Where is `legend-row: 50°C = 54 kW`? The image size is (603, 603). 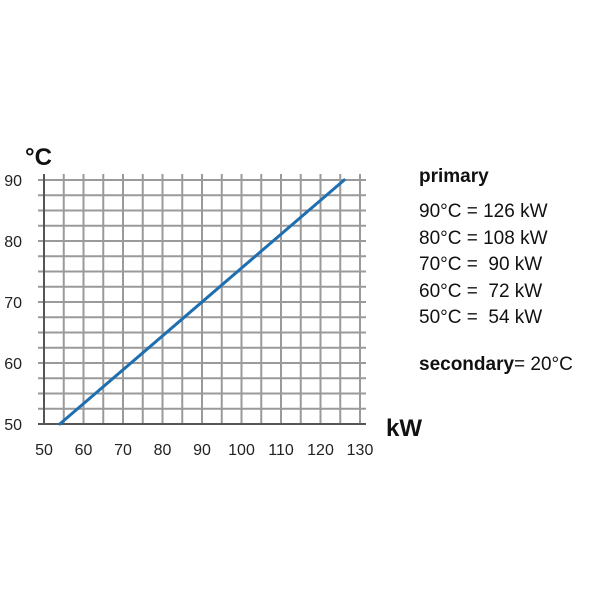
legend-row: 50°C = 54 kW is located at coordinates (481, 318).